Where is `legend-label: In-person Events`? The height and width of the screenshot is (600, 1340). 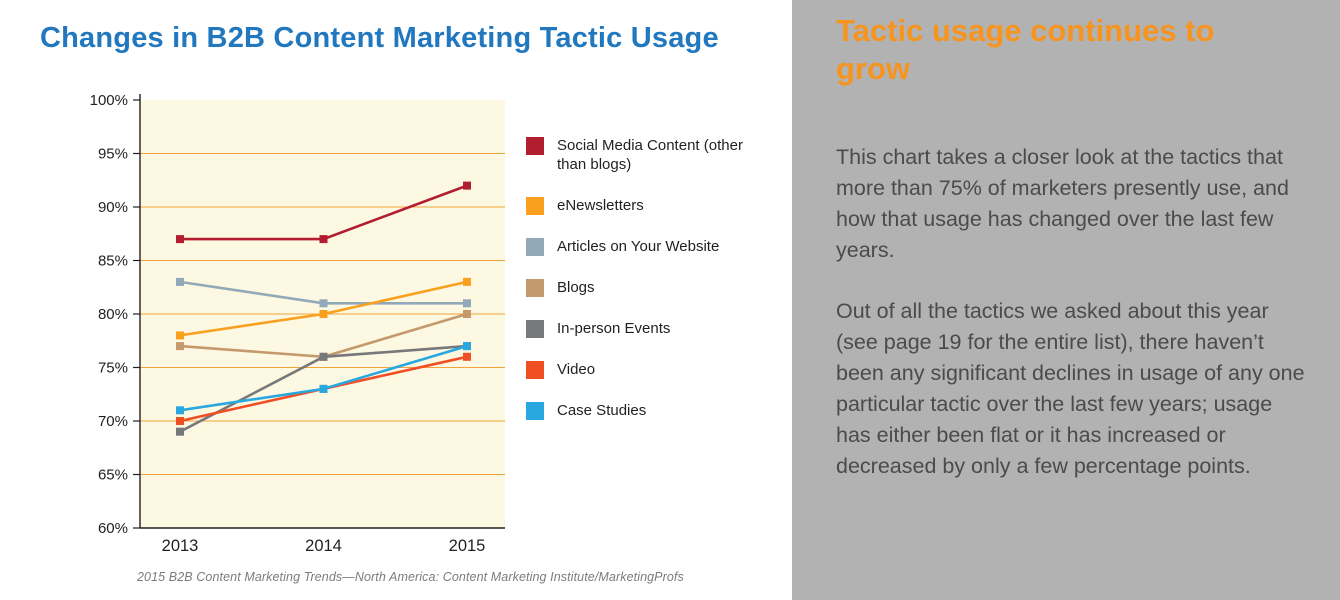
legend-label: In-person Events is located at coordinates (614, 328).